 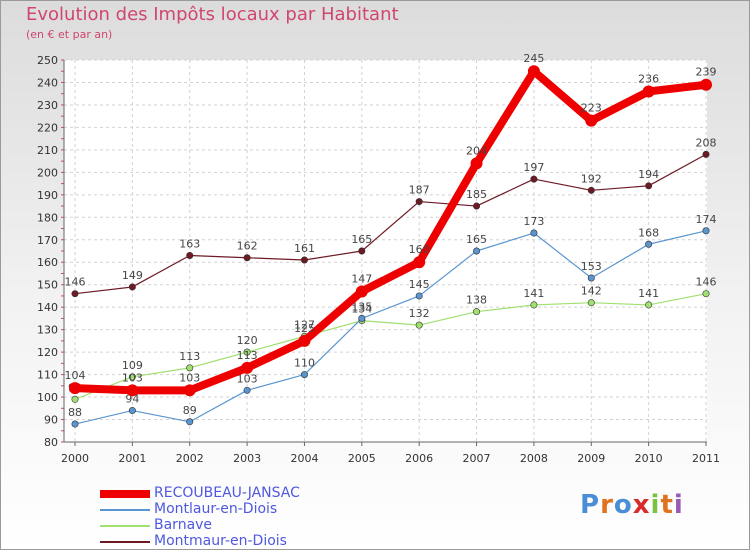 I want to click on data-label-barnave: 109, so click(x=132, y=365).